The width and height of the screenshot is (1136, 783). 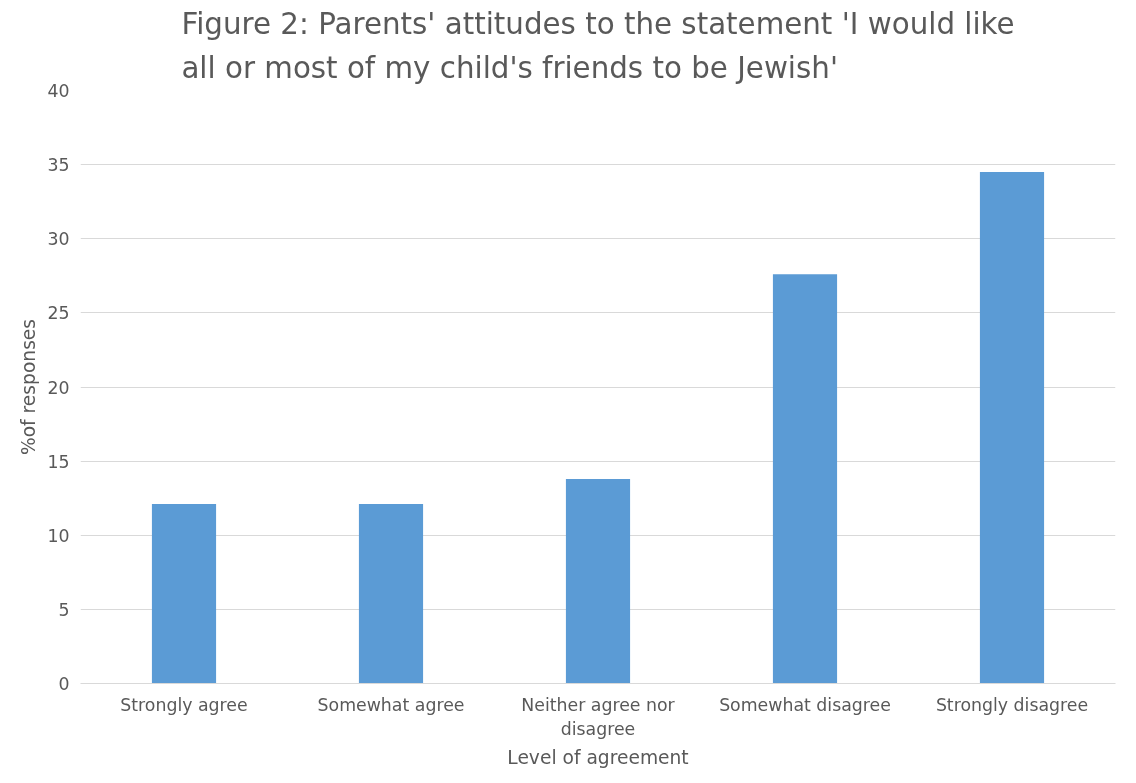 What do you see at coordinates (64, 609) in the screenshot?
I see `y-tick-label: 5` at bounding box center [64, 609].